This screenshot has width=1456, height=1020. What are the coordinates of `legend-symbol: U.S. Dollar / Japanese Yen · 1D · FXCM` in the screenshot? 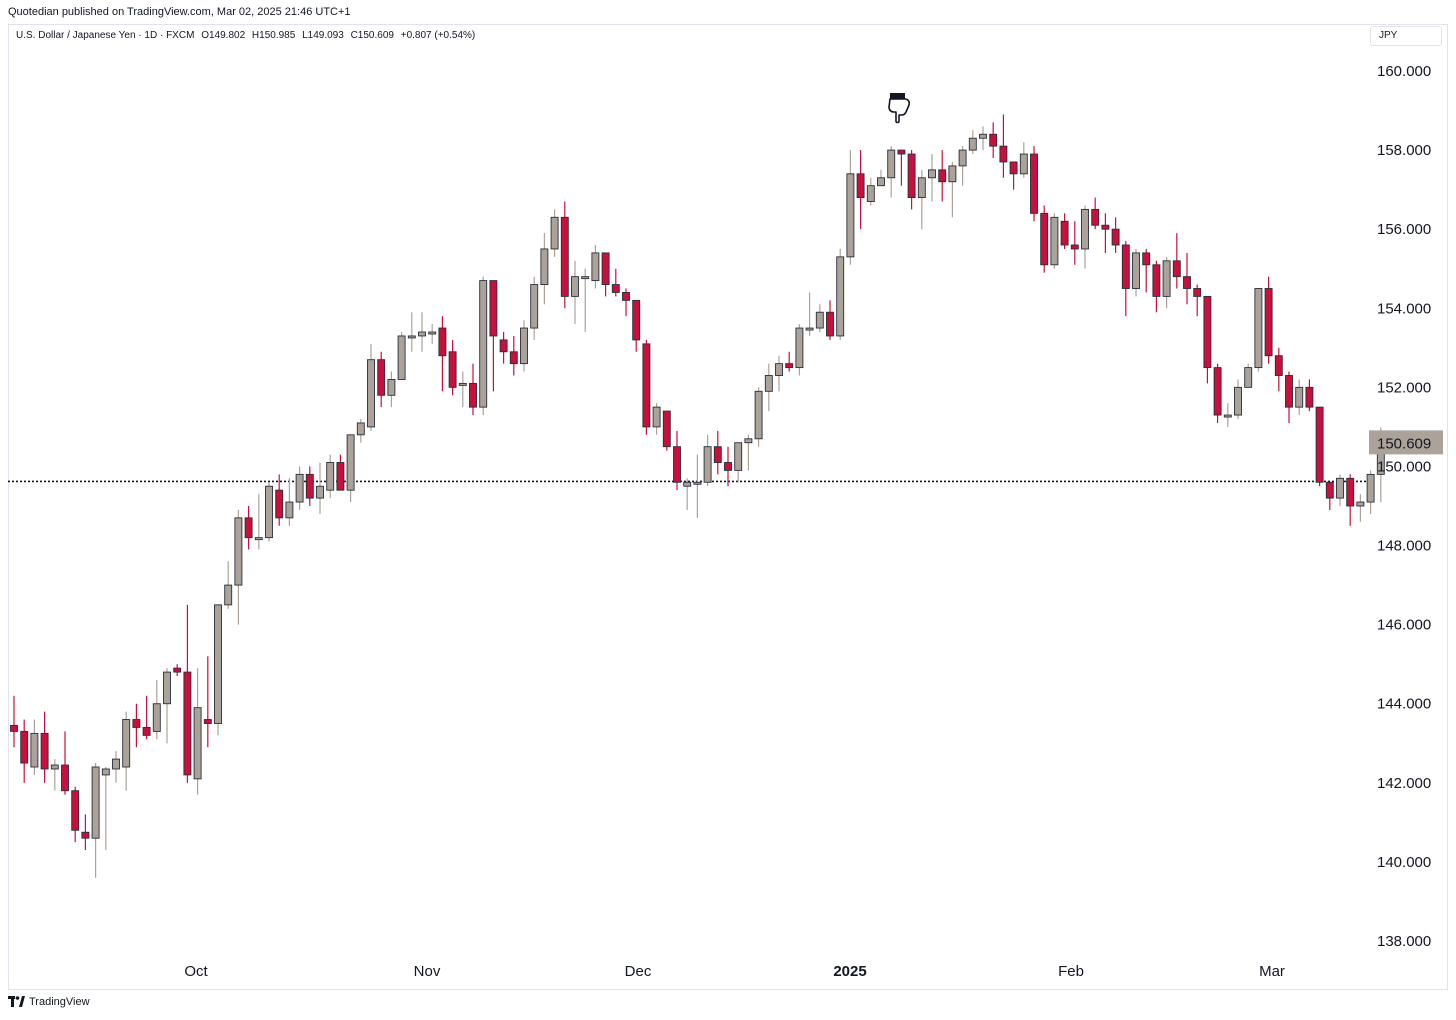 It's located at (105, 35).